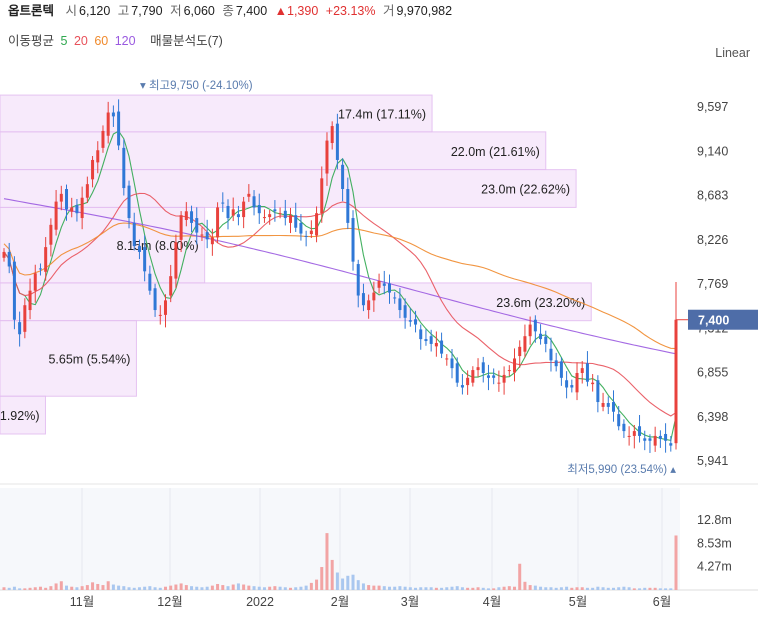 The width and height of the screenshot is (758, 627). Describe the element at coordinates (123, 11) in the screenshot. I see `high-label: 고` at that location.